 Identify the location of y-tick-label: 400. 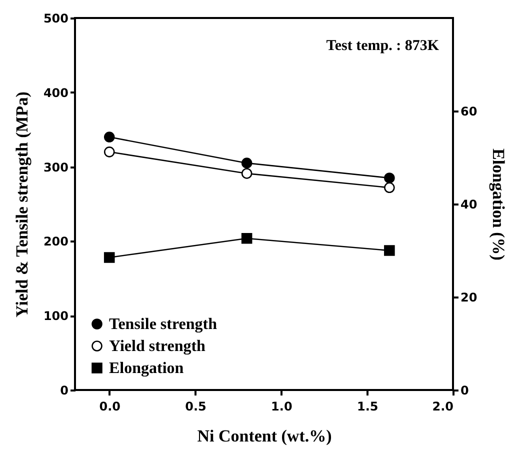
(55, 93).